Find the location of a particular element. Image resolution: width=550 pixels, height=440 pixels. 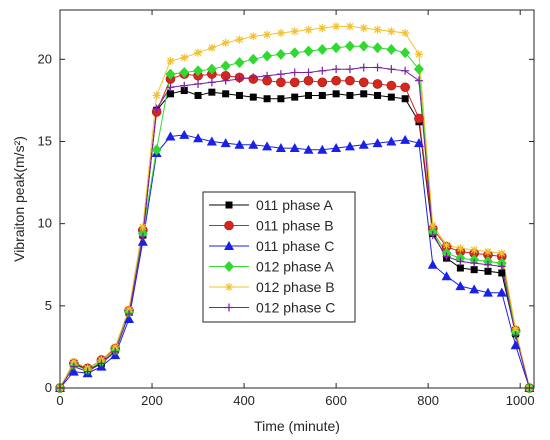

y-tick-label: 5 is located at coordinates (48, 305).